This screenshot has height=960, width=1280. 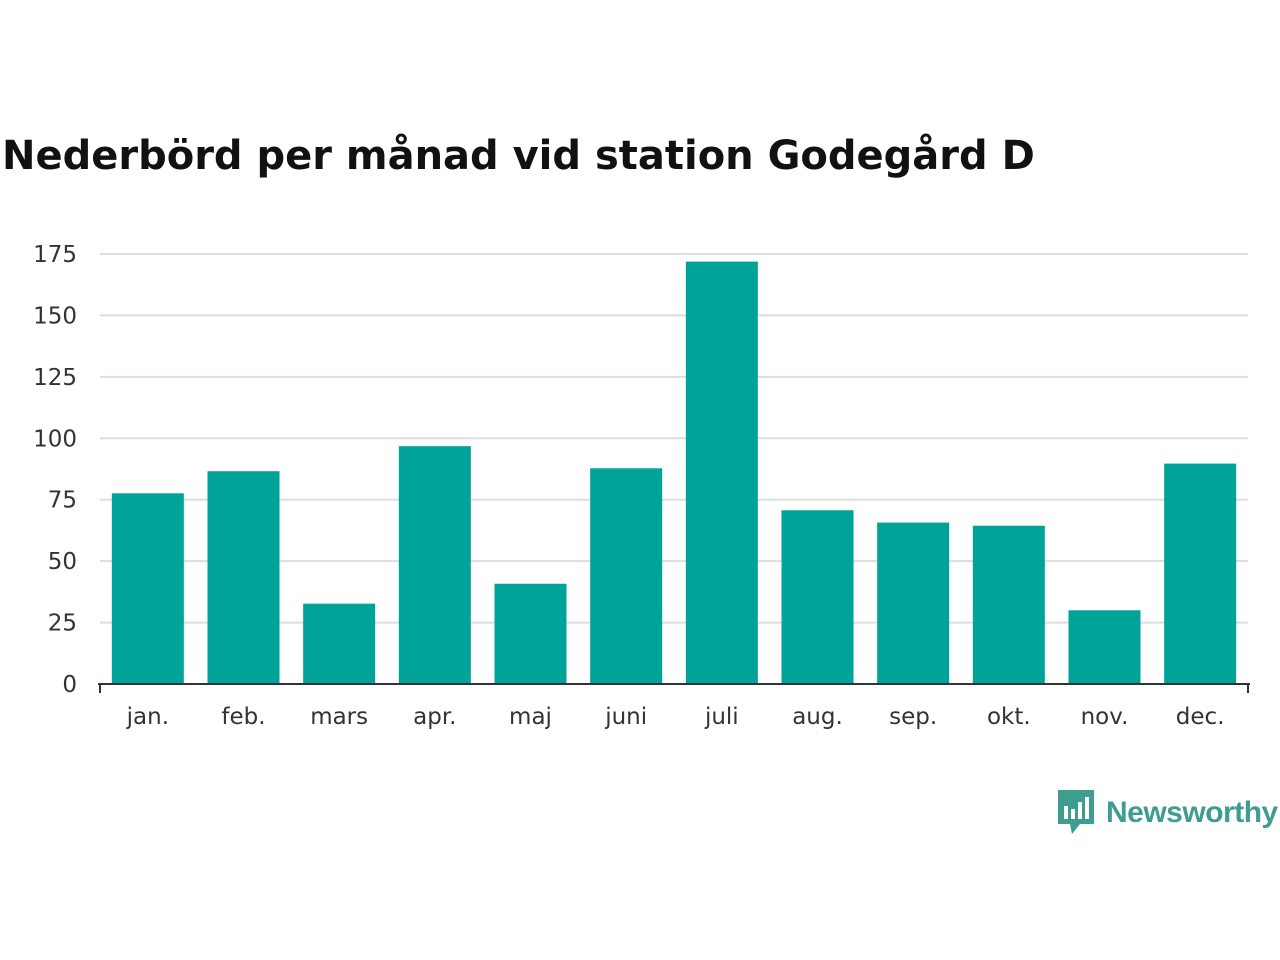 What do you see at coordinates (1104, 647) in the screenshot?
I see `bar-nov` at bounding box center [1104, 647].